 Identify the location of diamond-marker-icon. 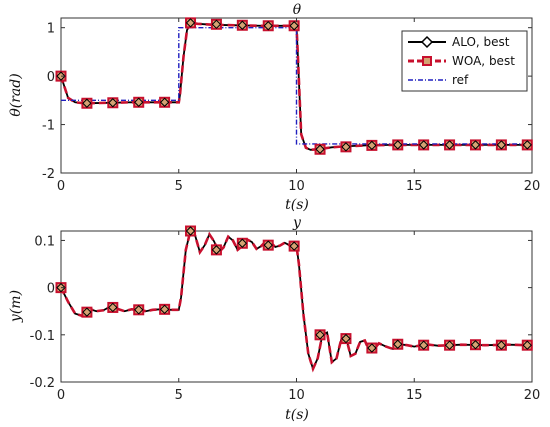
(427, 42).